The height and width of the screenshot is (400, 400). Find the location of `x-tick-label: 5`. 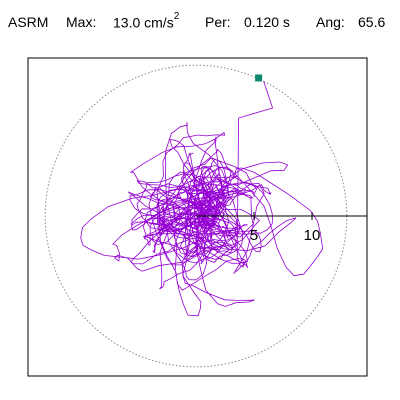

x-tick-label: 5 is located at coordinates (254, 235).